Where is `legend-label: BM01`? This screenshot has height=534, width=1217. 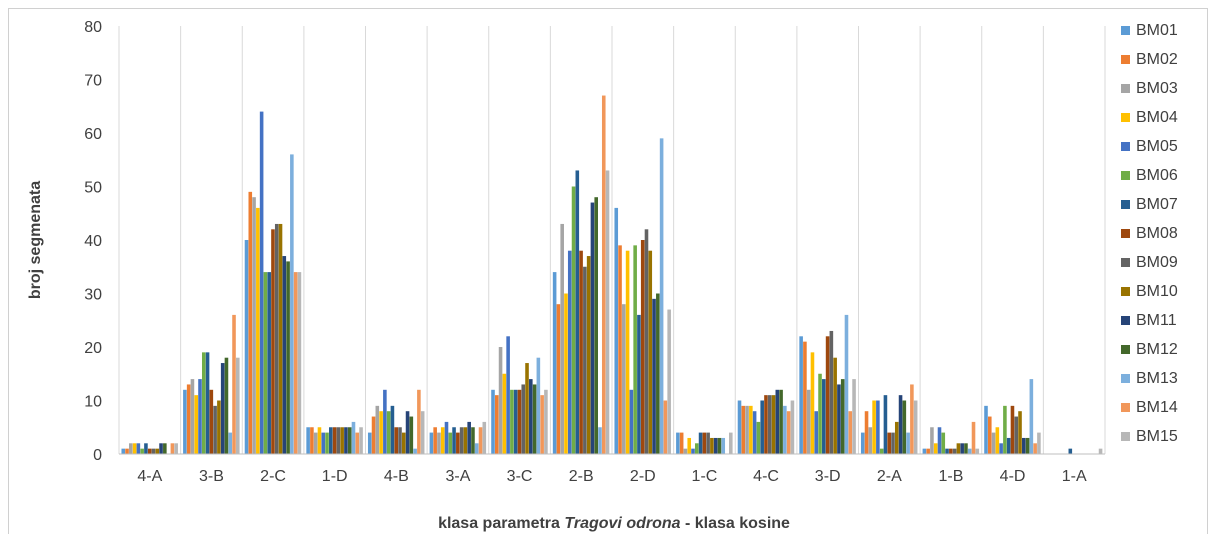
legend-label: BM01 is located at coordinates (1157, 30).